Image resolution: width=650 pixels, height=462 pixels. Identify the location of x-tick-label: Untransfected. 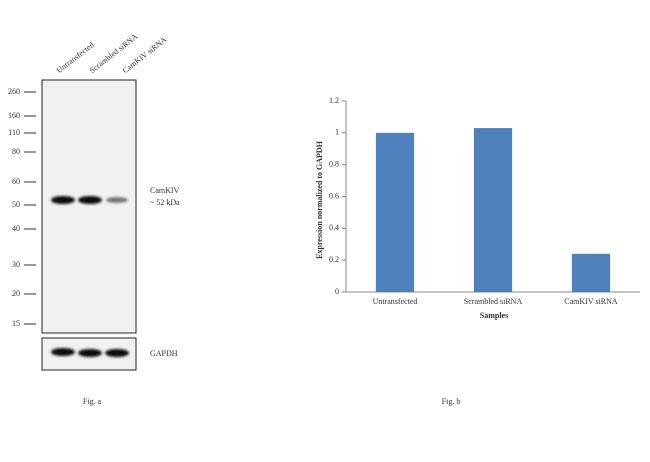
(395, 301).